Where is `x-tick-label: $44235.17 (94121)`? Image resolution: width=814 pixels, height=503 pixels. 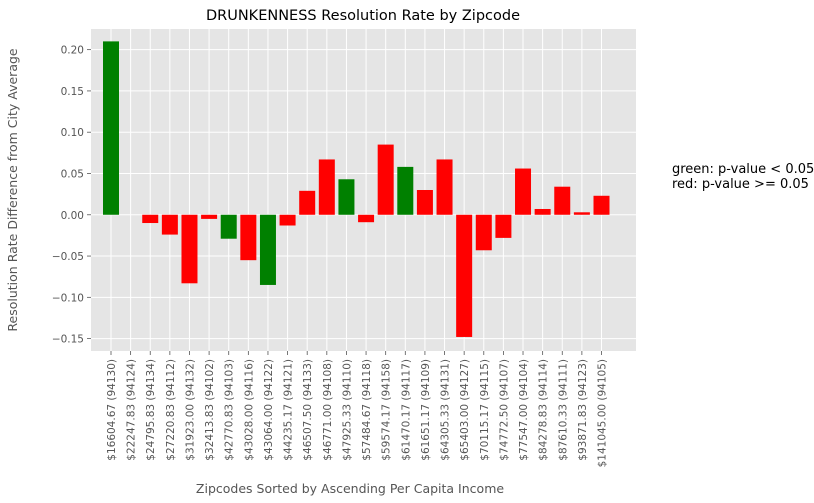
x-tick-label: $44235.17 (94121) is located at coordinates (289, 410).